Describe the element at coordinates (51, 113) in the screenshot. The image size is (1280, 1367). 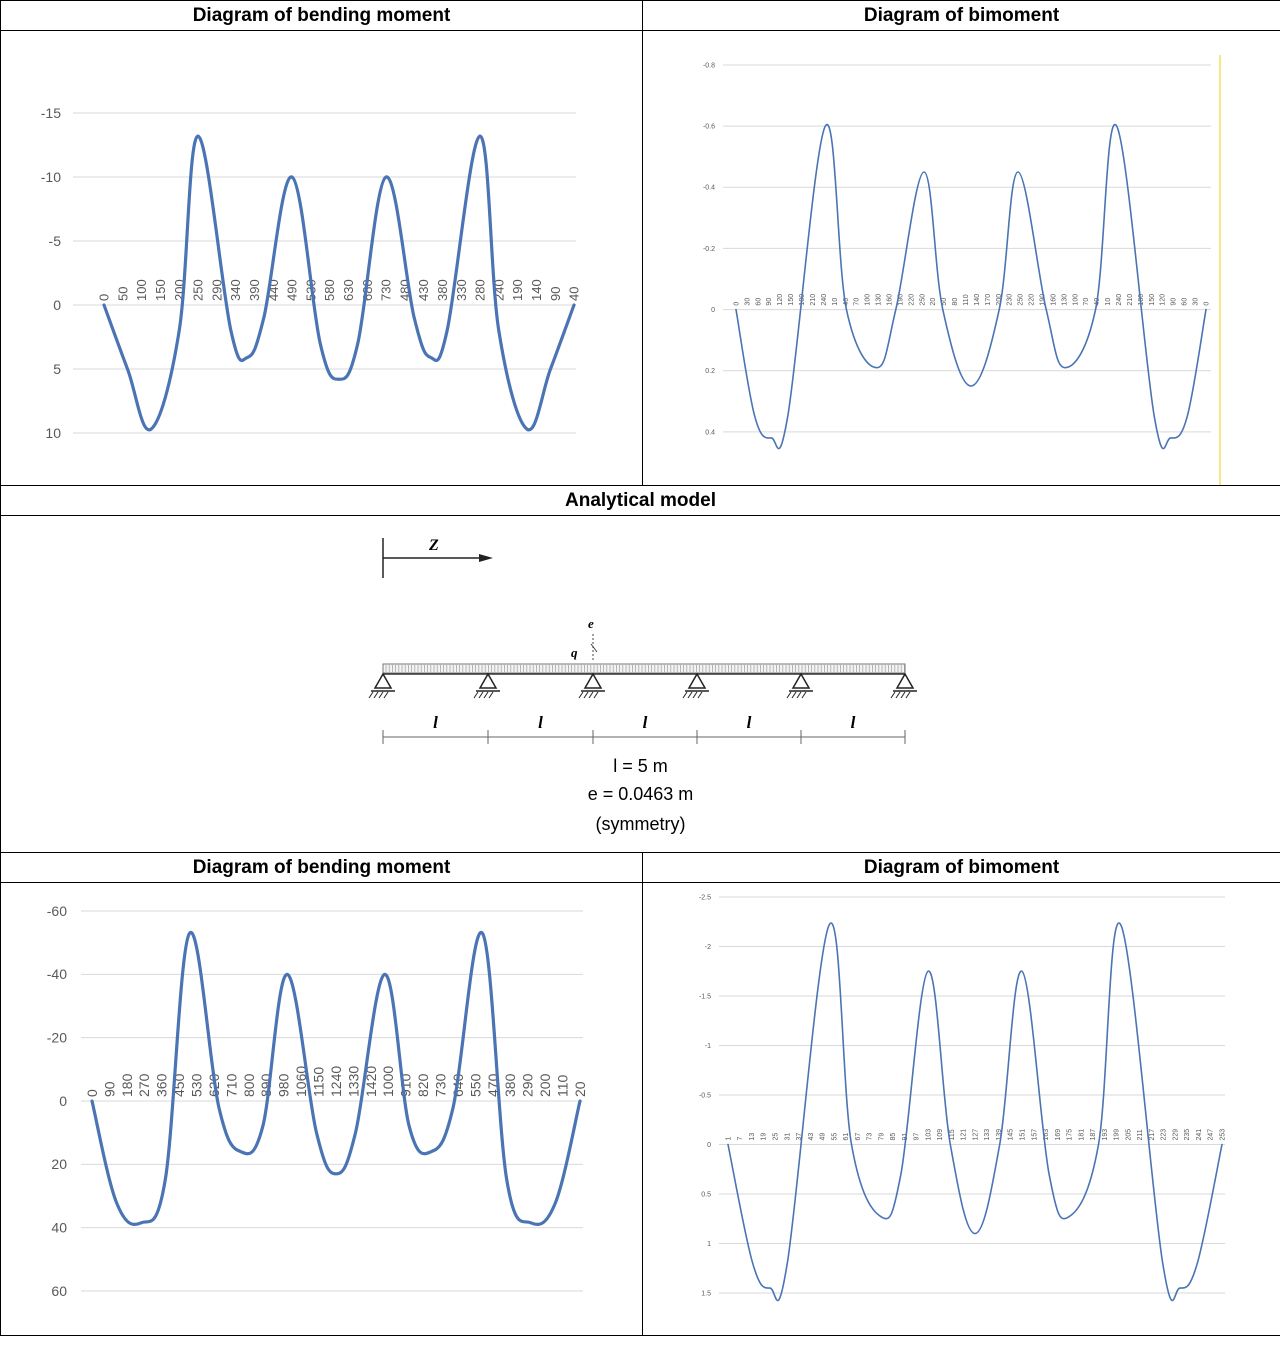
I see `y-tick-label: -15` at that location.